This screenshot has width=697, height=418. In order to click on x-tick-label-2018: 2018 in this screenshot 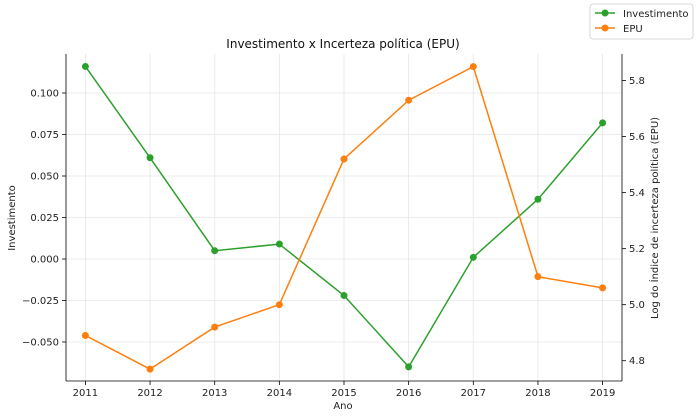, I will do `click(537, 393)`.